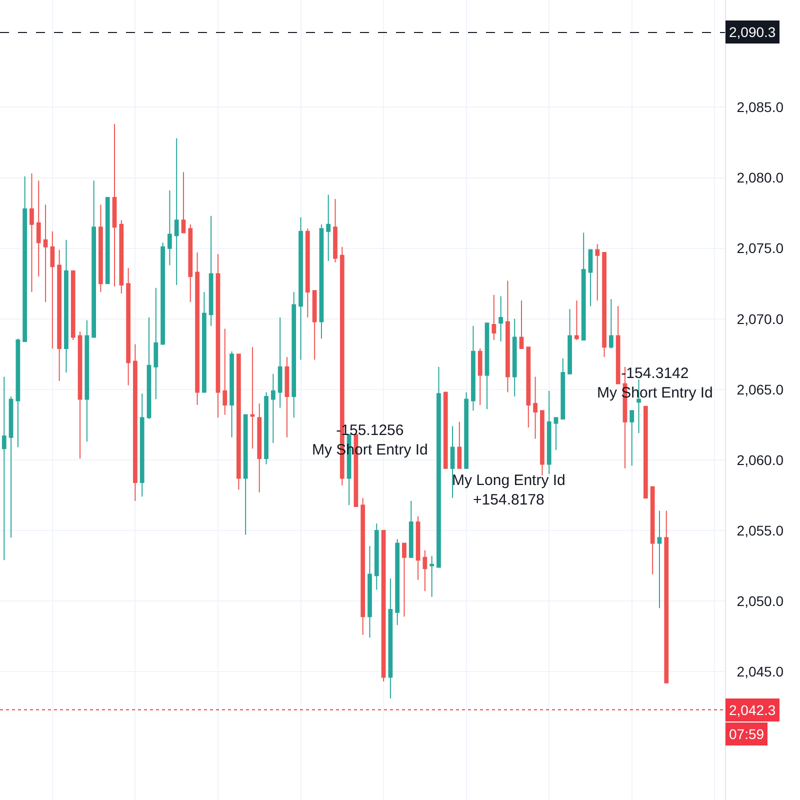  I want to click on y-tick-label: 2,045.0, so click(760, 672).